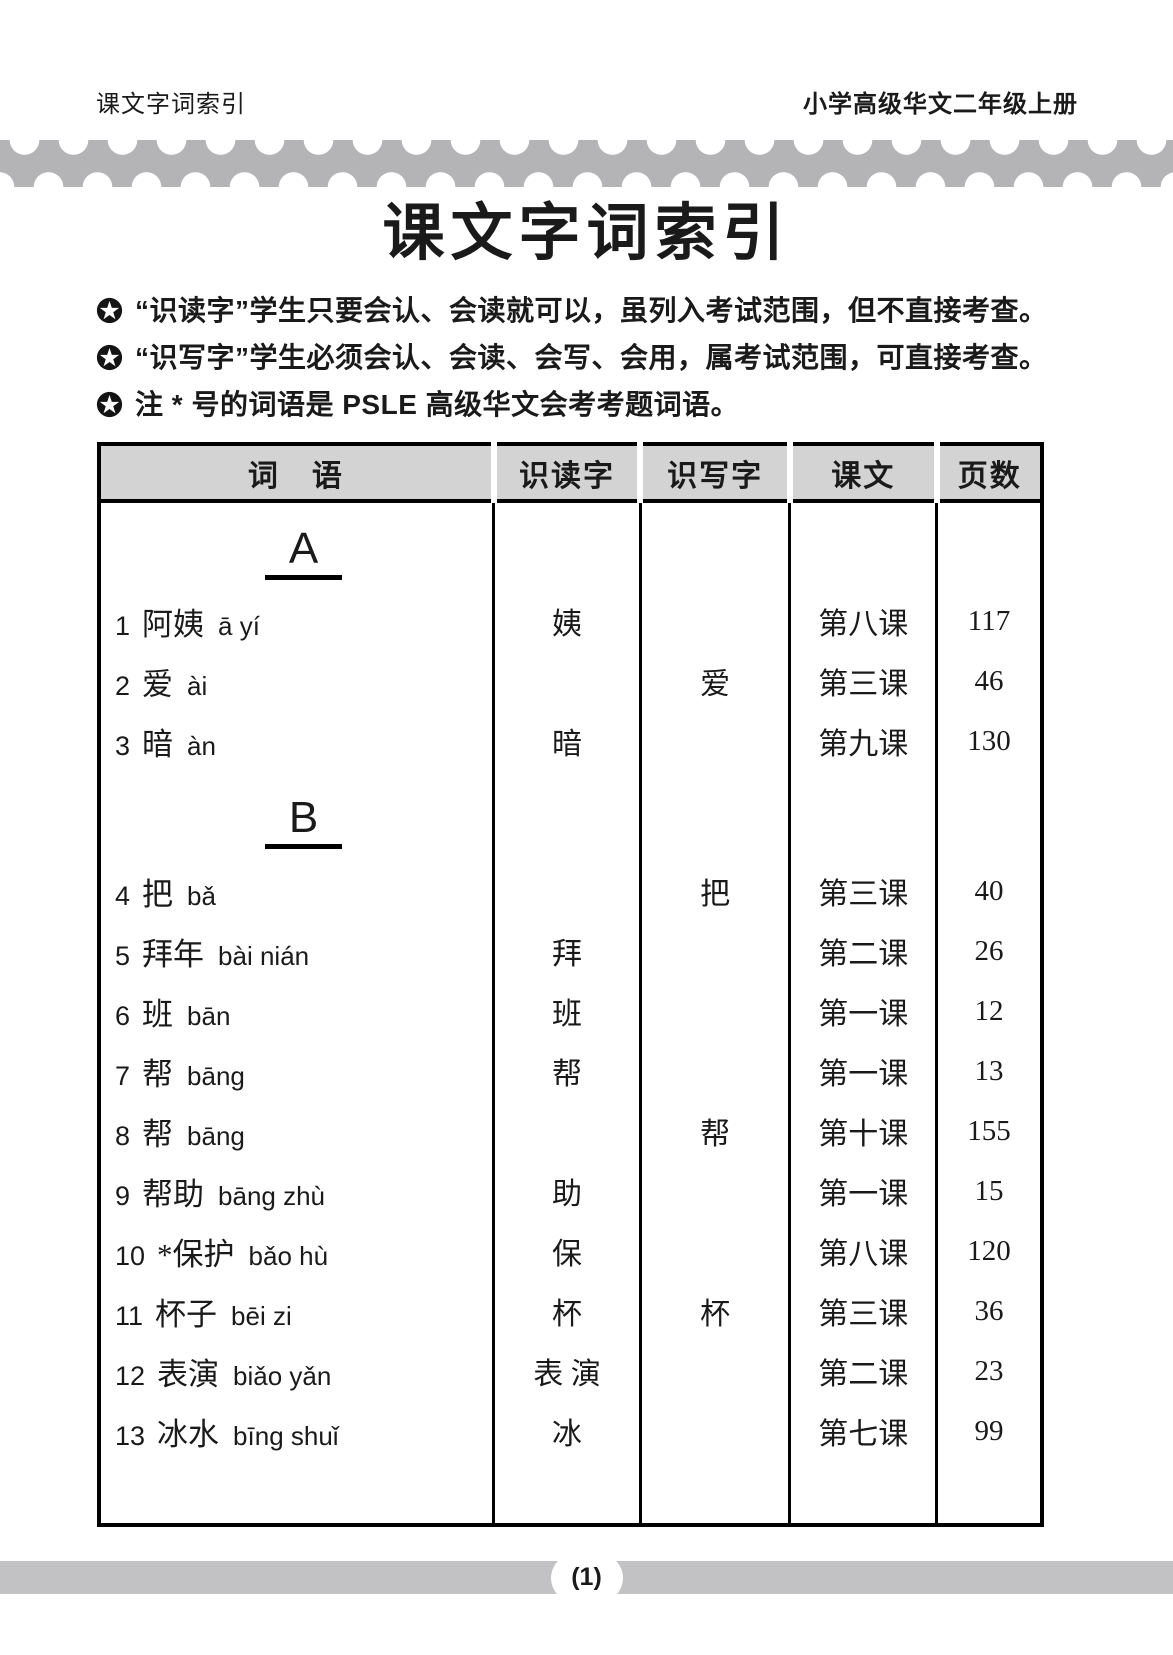  Describe the element at coordinates (714, 1311) in the screenshot. I see `write-cell: 杯` at that location.